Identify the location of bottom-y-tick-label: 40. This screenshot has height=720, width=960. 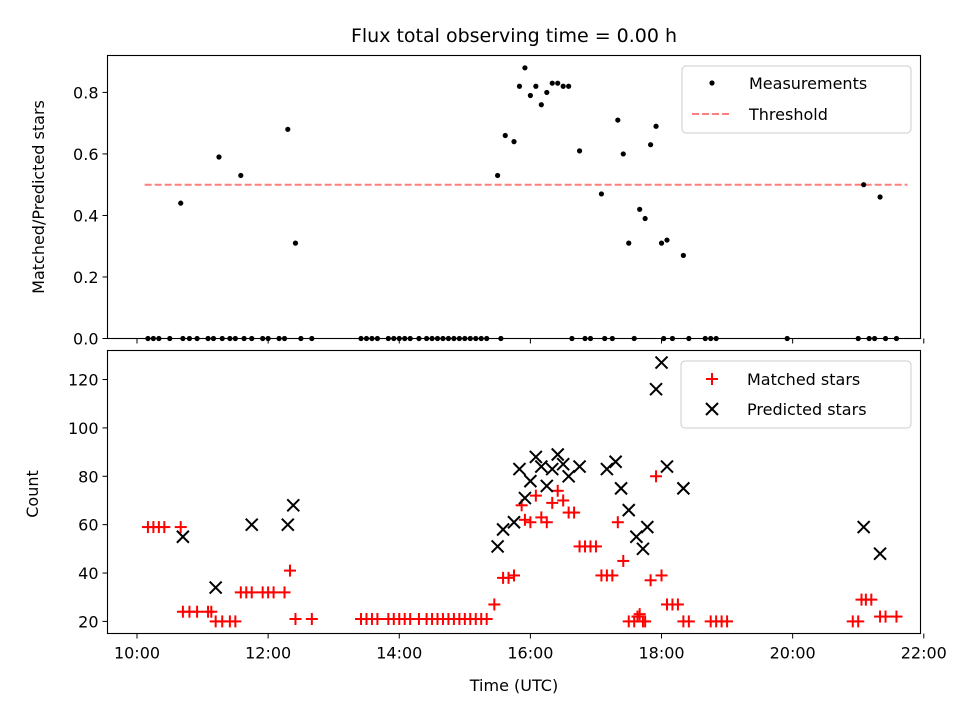
(88, 573).